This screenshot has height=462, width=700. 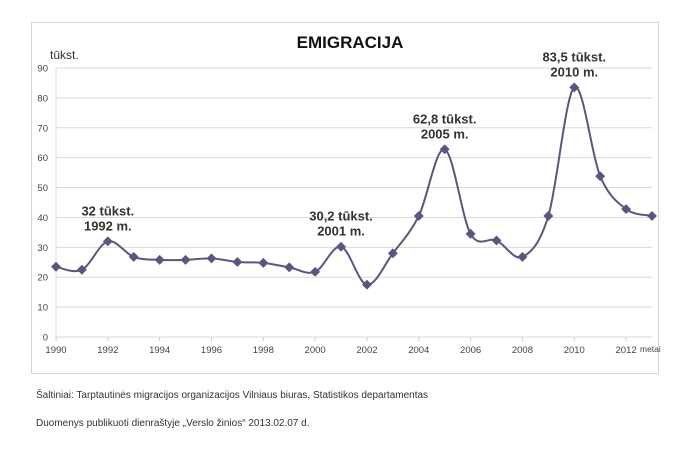 What do you see at coordinates (574, 350) in the screenshot?
I see `x-tick-label: 2010` at bounding box center [574, 350].